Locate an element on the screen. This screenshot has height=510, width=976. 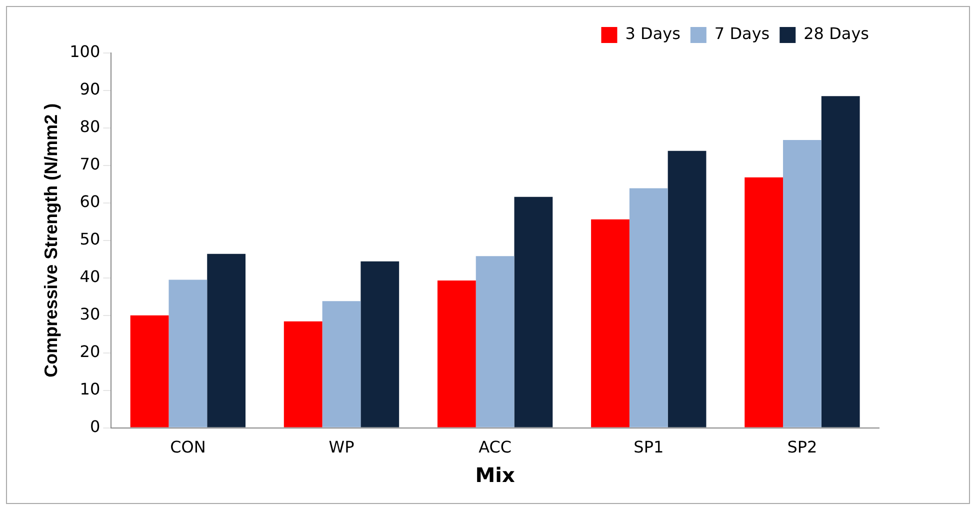
legend-label: 3 Days is located at coordinates (652, 34).